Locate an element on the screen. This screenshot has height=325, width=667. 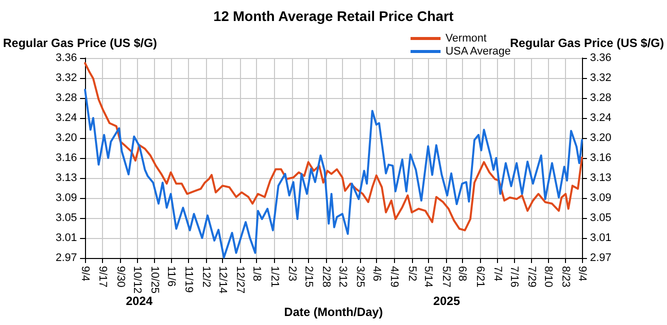
y2-tick-label: 3.36 is located at coordinates (601, 58).